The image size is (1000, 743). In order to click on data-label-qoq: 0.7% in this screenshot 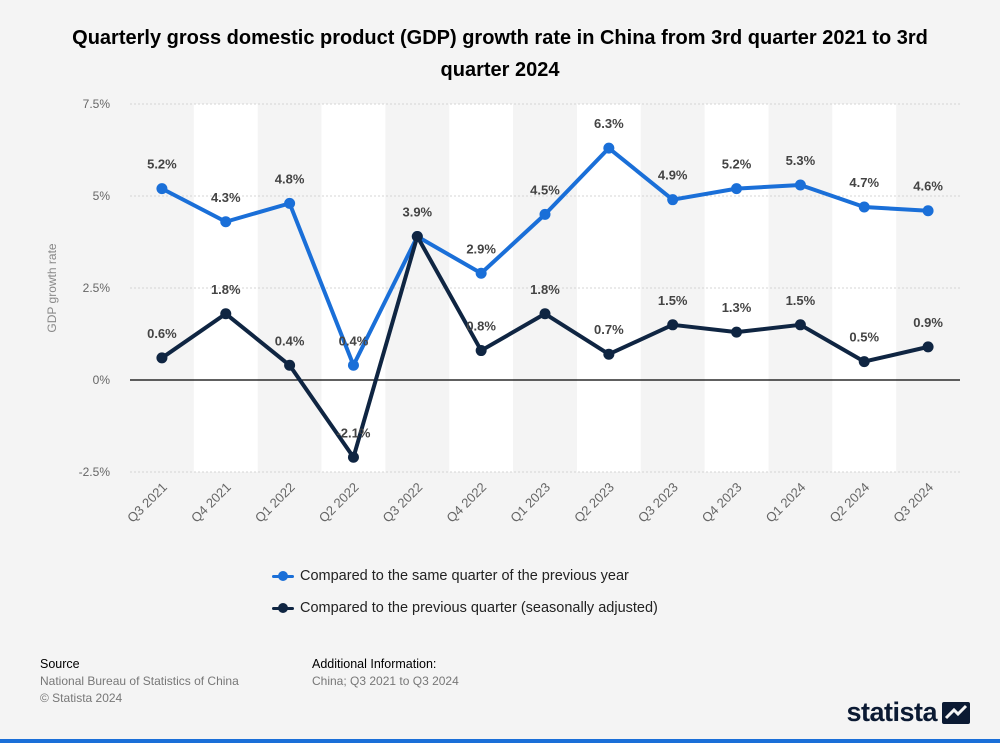, I will do `click(609, 329)`.